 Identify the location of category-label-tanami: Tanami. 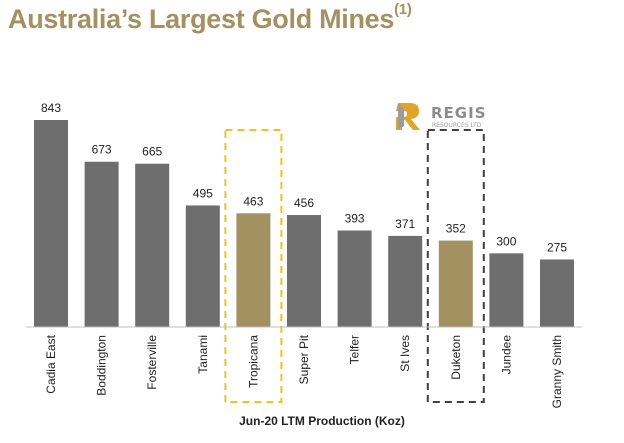
(203, 354).